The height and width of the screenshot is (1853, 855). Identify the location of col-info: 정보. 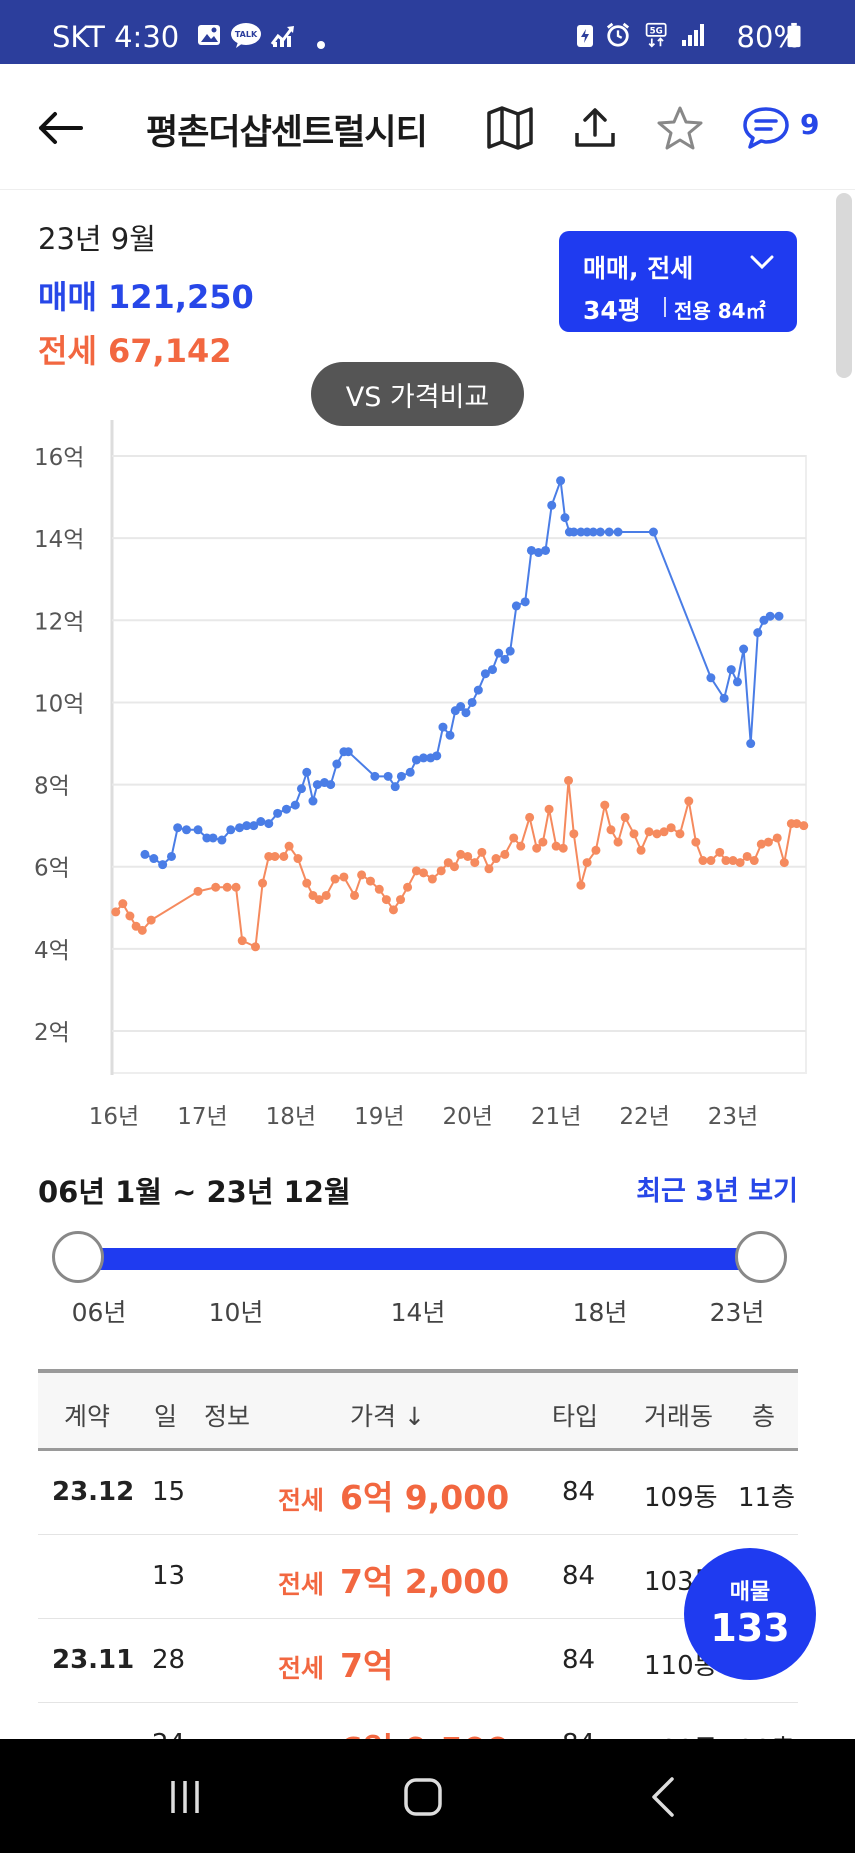
(227, 1416).